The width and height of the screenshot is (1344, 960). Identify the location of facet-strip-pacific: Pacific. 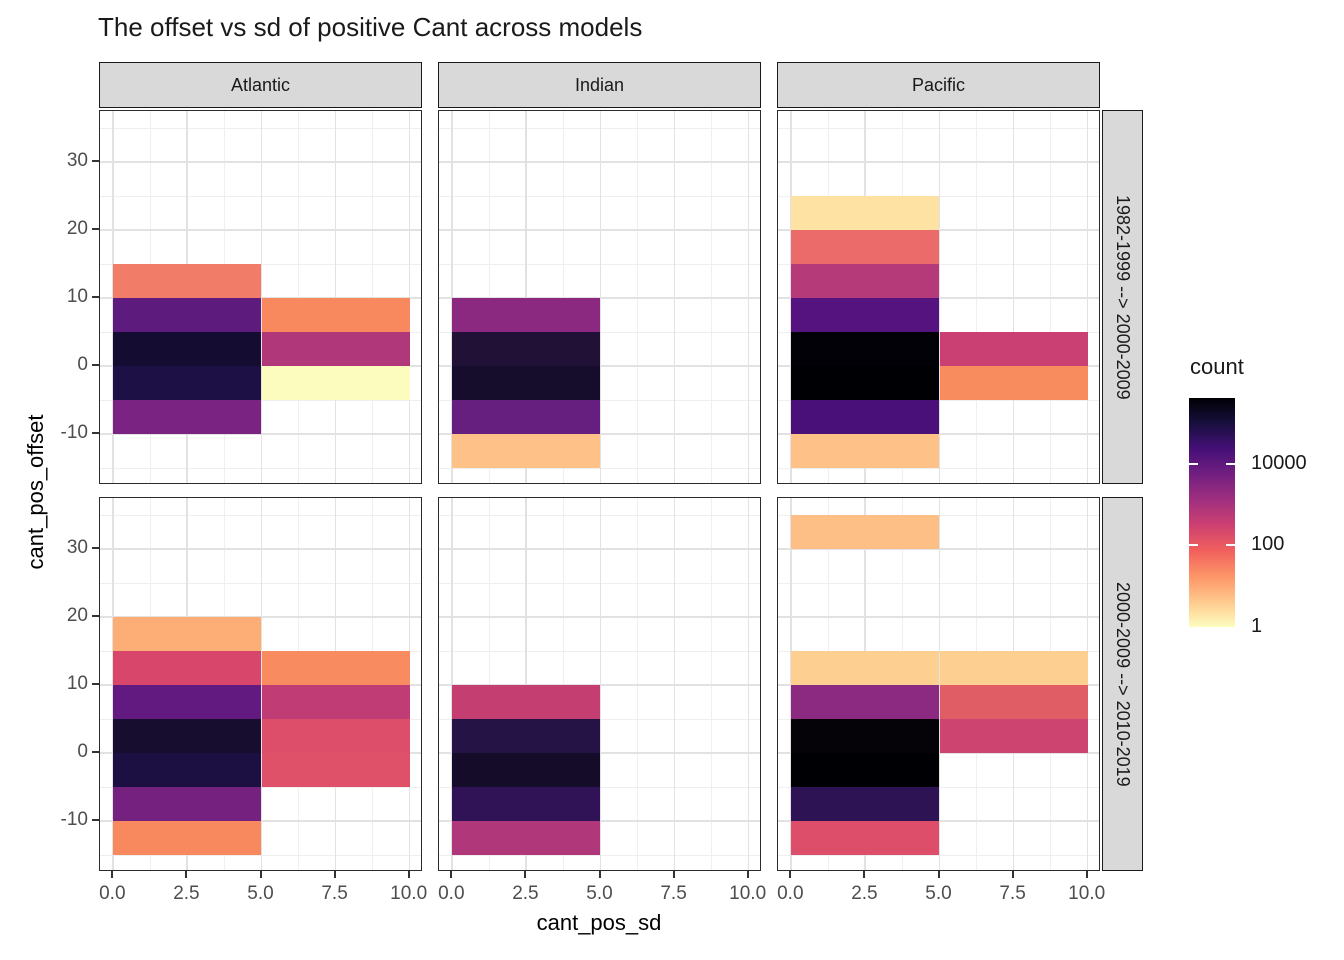
(938, 85).